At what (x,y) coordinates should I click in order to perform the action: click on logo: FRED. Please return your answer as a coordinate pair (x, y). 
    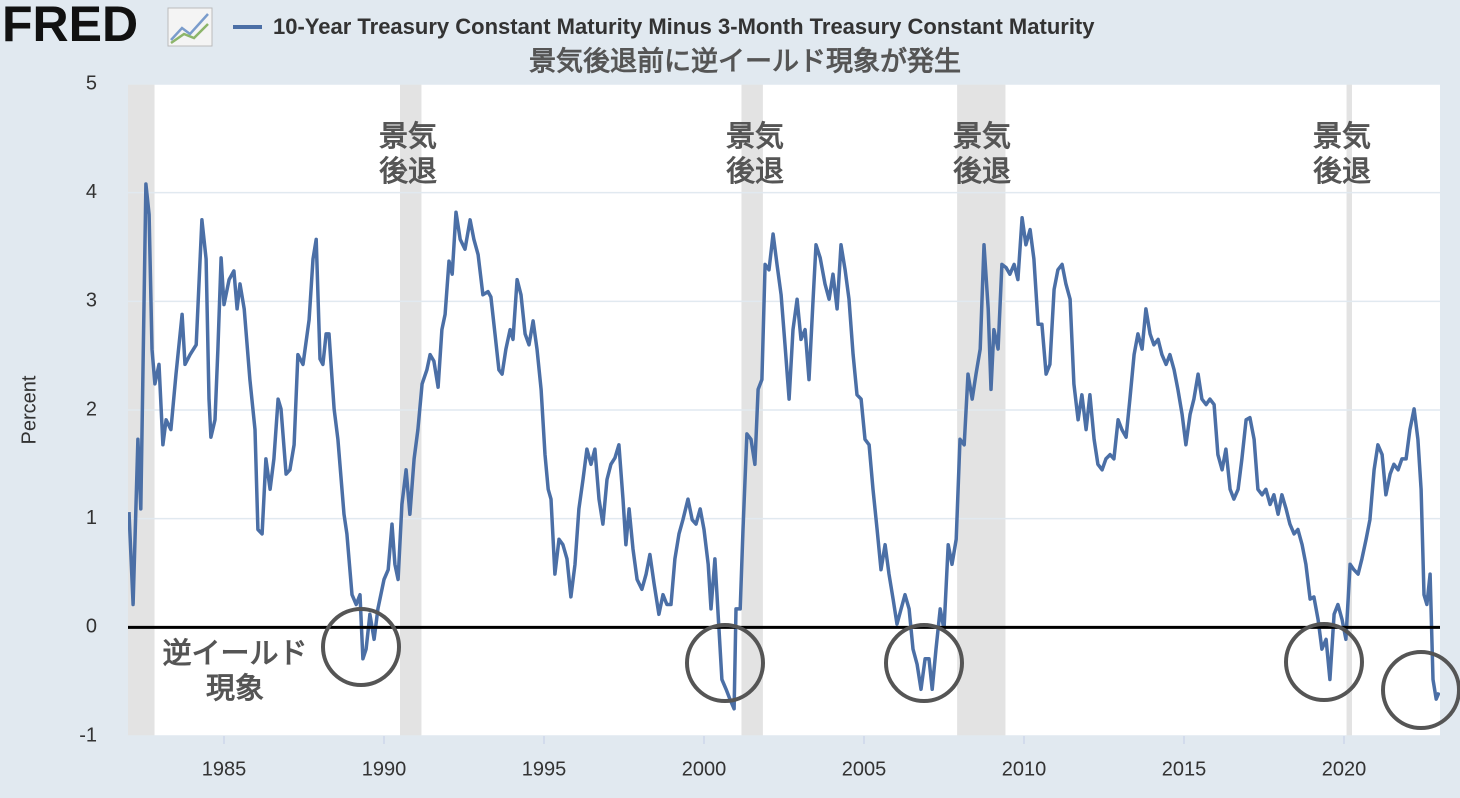
    Looking at the image, I should click on (70, 26).